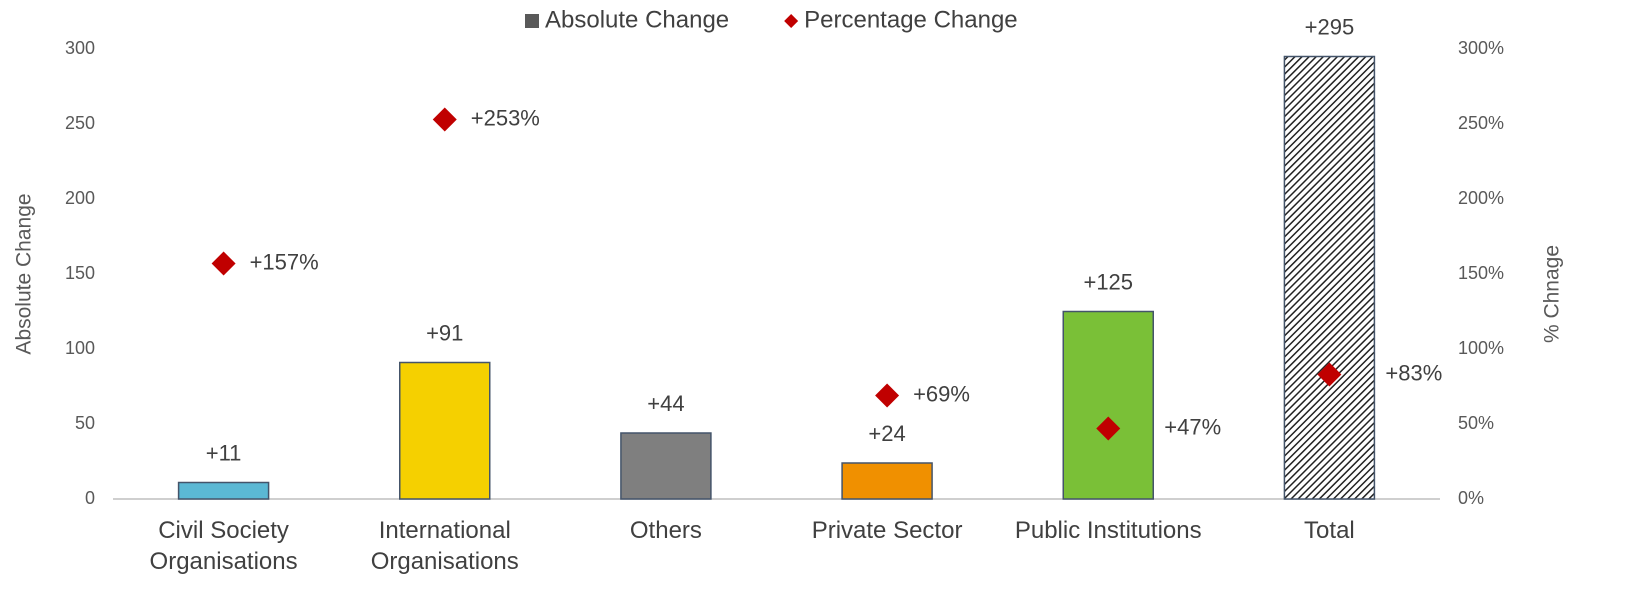 The height and width of the screenshot is (606, 1640). I want to click on x-tick-label: Private Sector, so click(887, 530).